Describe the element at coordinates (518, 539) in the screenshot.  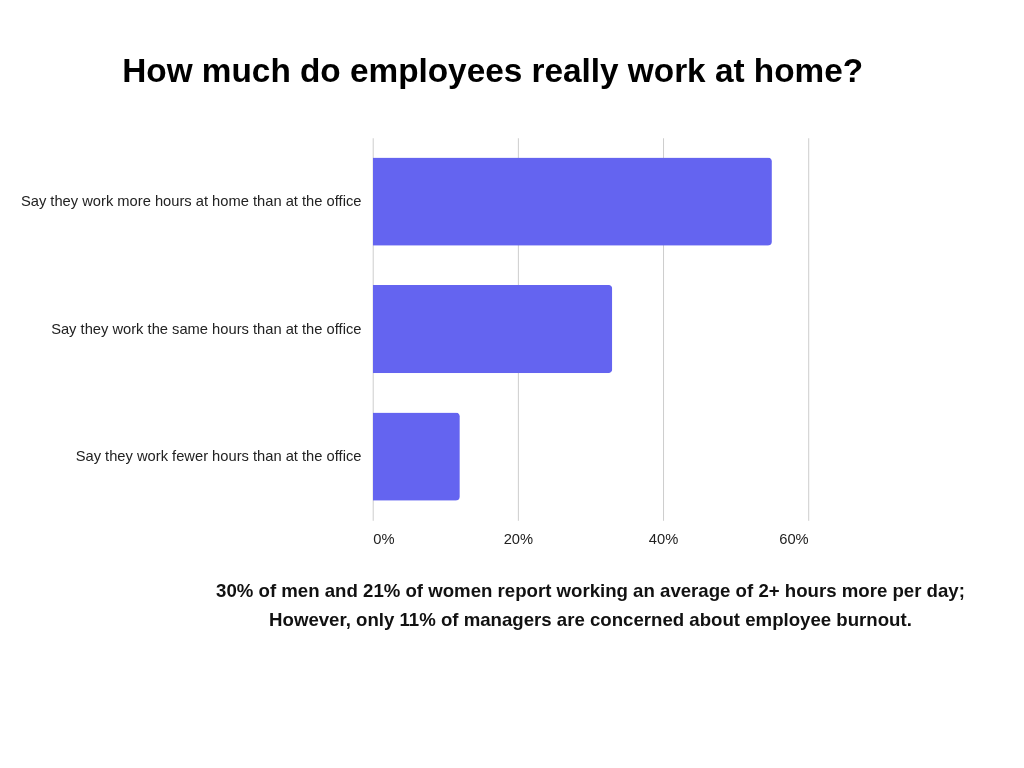
I see `x-tick-label: 20%` at that location.